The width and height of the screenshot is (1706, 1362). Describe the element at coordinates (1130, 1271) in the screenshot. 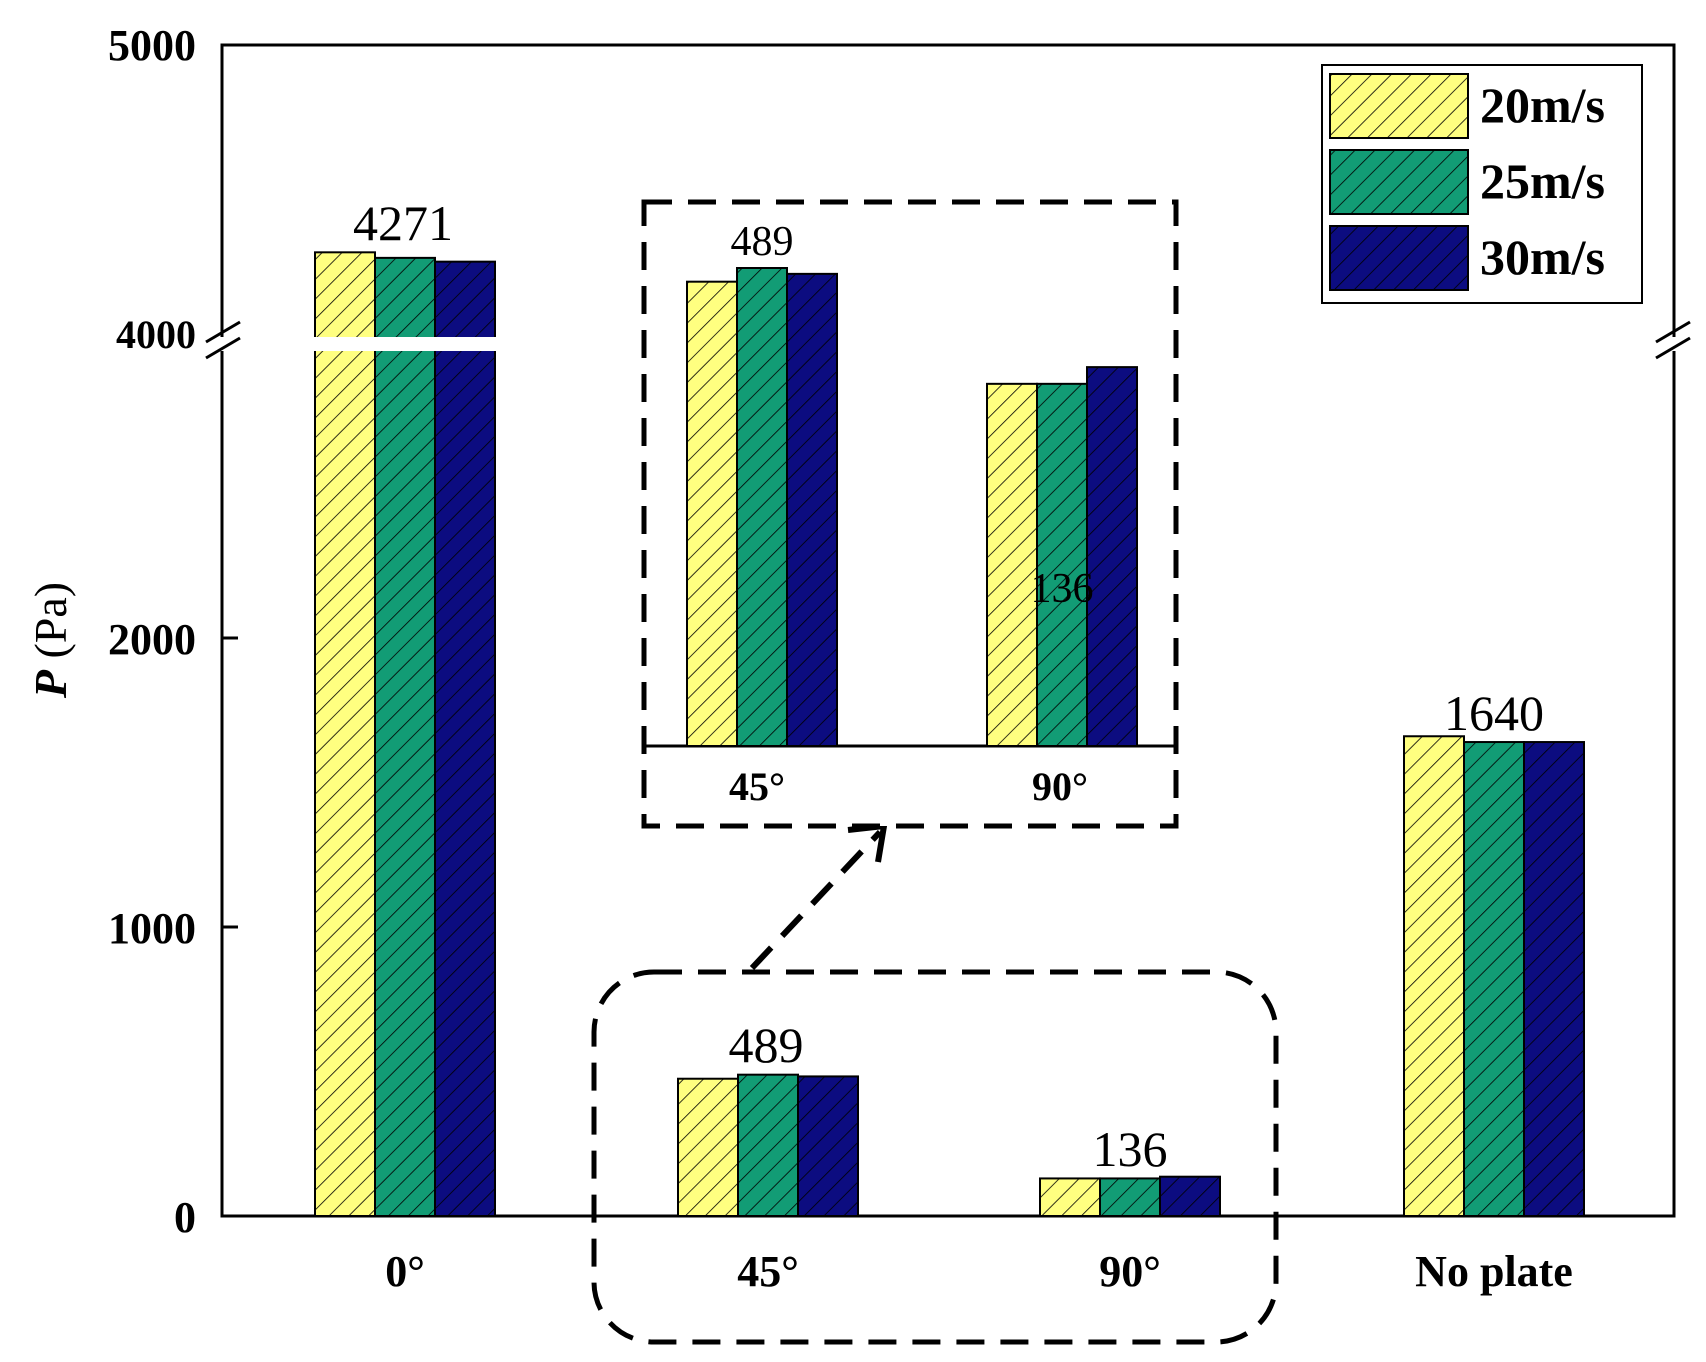

I see `x-tick-label: 90°` at that location.